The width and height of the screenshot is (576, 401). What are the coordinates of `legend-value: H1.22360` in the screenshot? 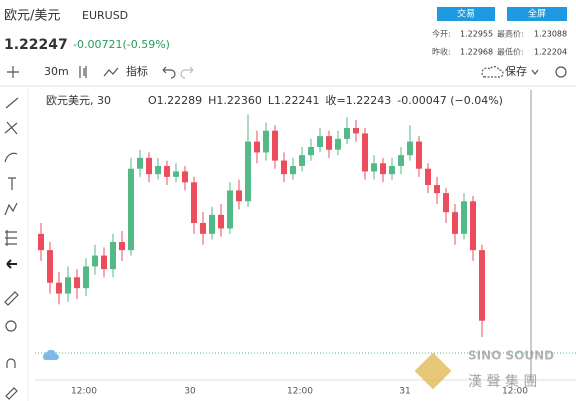 It's located at (235, 100).